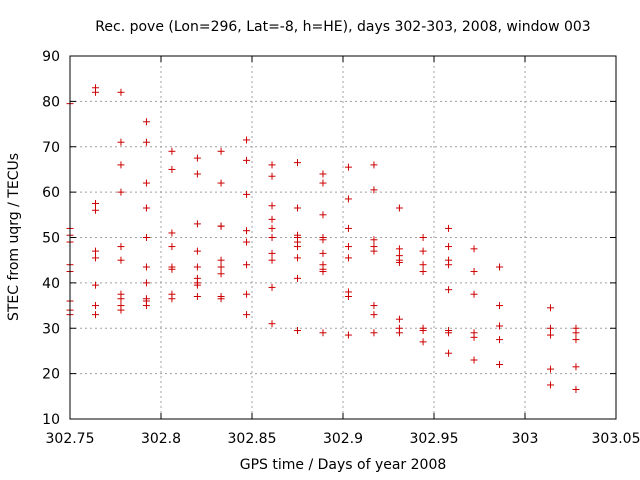 This screenshot has width=640, height=480. I want to click on y-tick-label: 20, so click(51, 375).